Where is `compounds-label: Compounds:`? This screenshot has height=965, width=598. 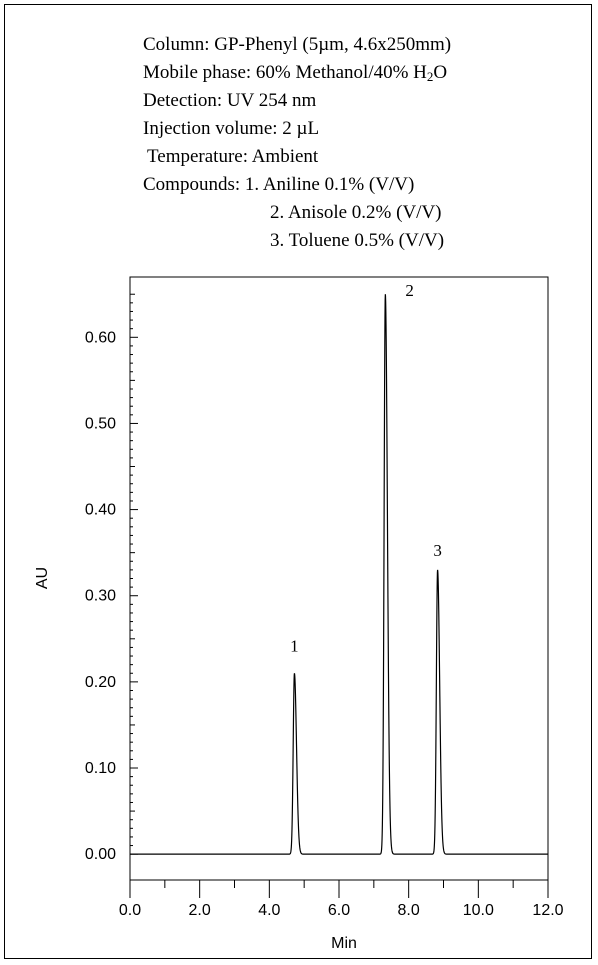 compounds-label: Compounds: is located at coordinates (194, 184).